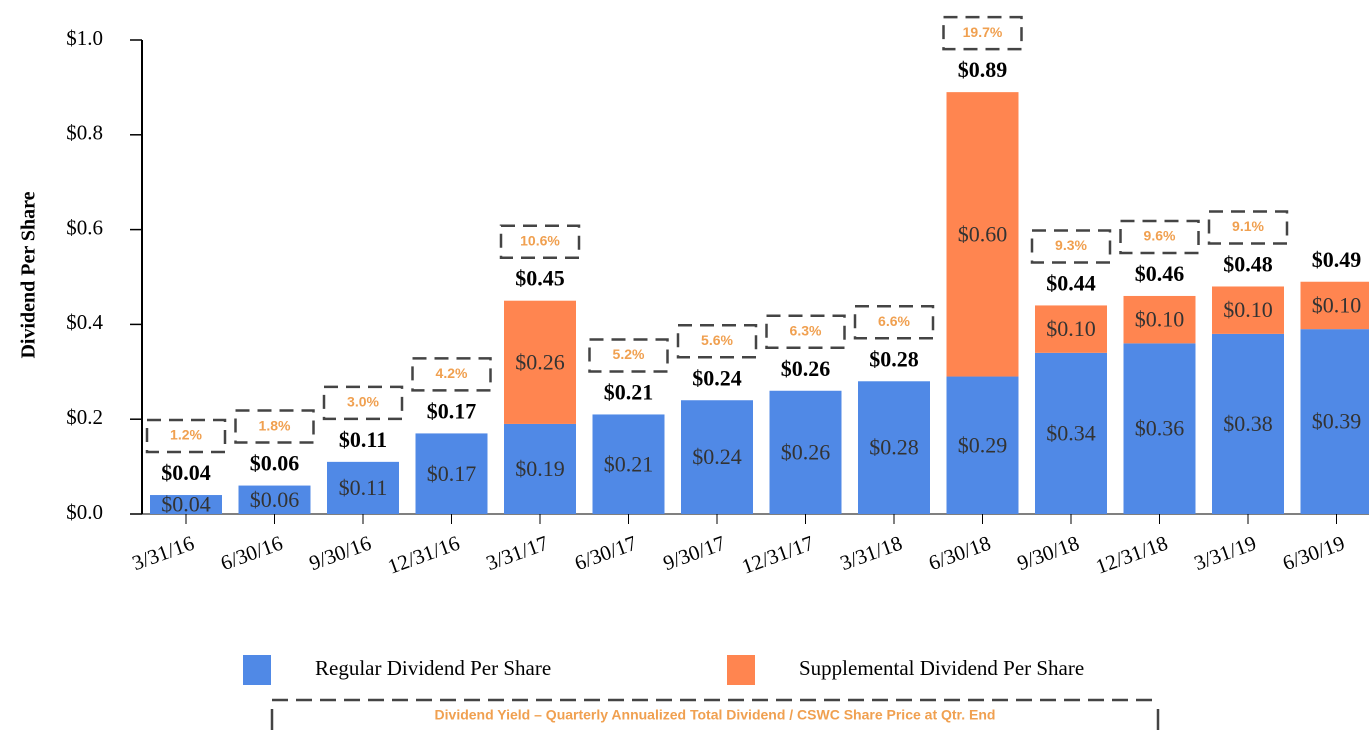 The image size is (1369, 734). I want to click on yield-label: 5.2%, so click(629, 354).